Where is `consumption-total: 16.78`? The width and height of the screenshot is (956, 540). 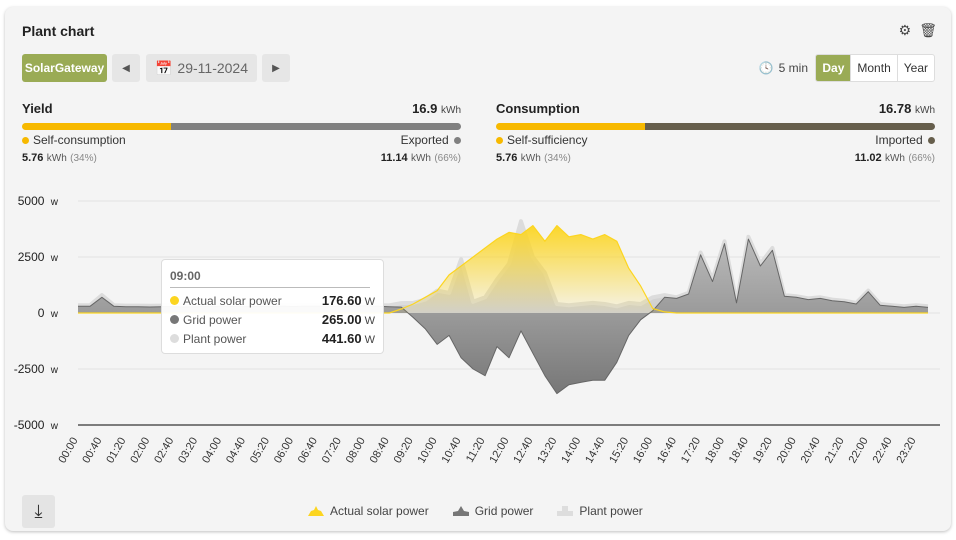
consumption-total: 16.78 is located at coordinates (895, 108).